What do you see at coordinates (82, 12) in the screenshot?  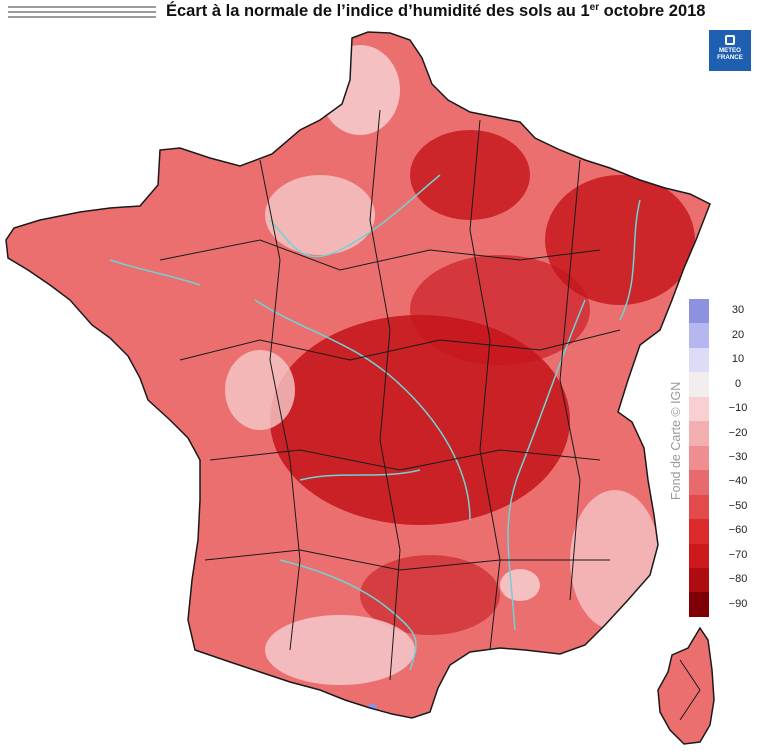 I see `title-decoration` at bounding box center [82, 12].